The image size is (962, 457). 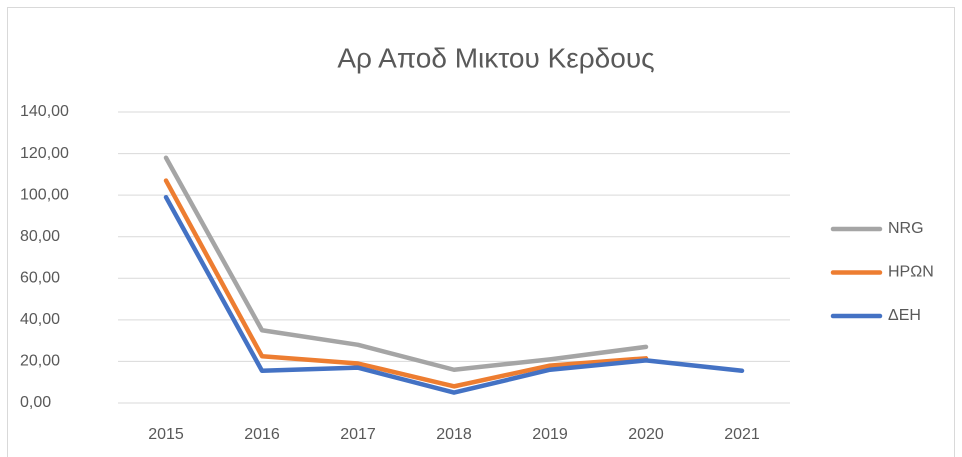 I want to click on legend-label: NRG, so click(x=906, y=228).